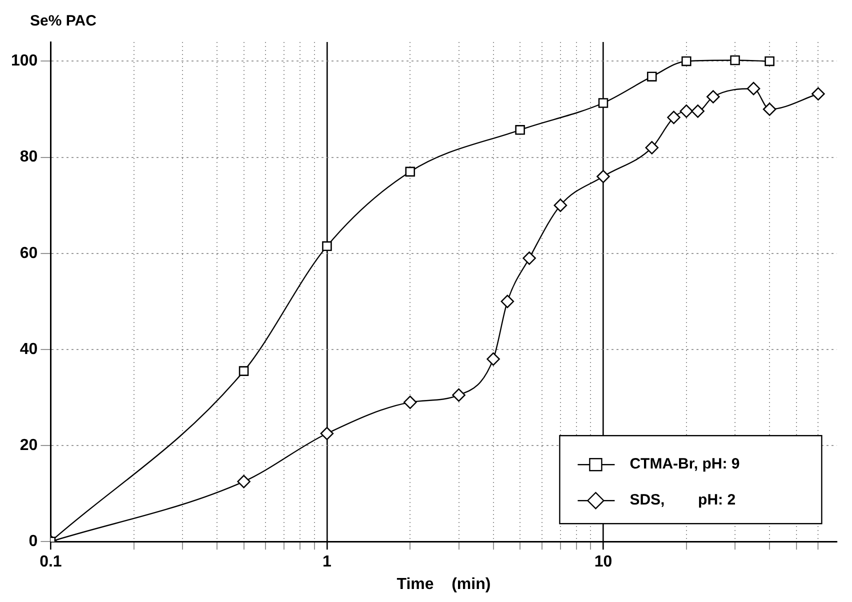  What do you see at coordinates (29, 349) in the screenshot?
I see `y-tick-label: 40` at bounding box center [29, 349].